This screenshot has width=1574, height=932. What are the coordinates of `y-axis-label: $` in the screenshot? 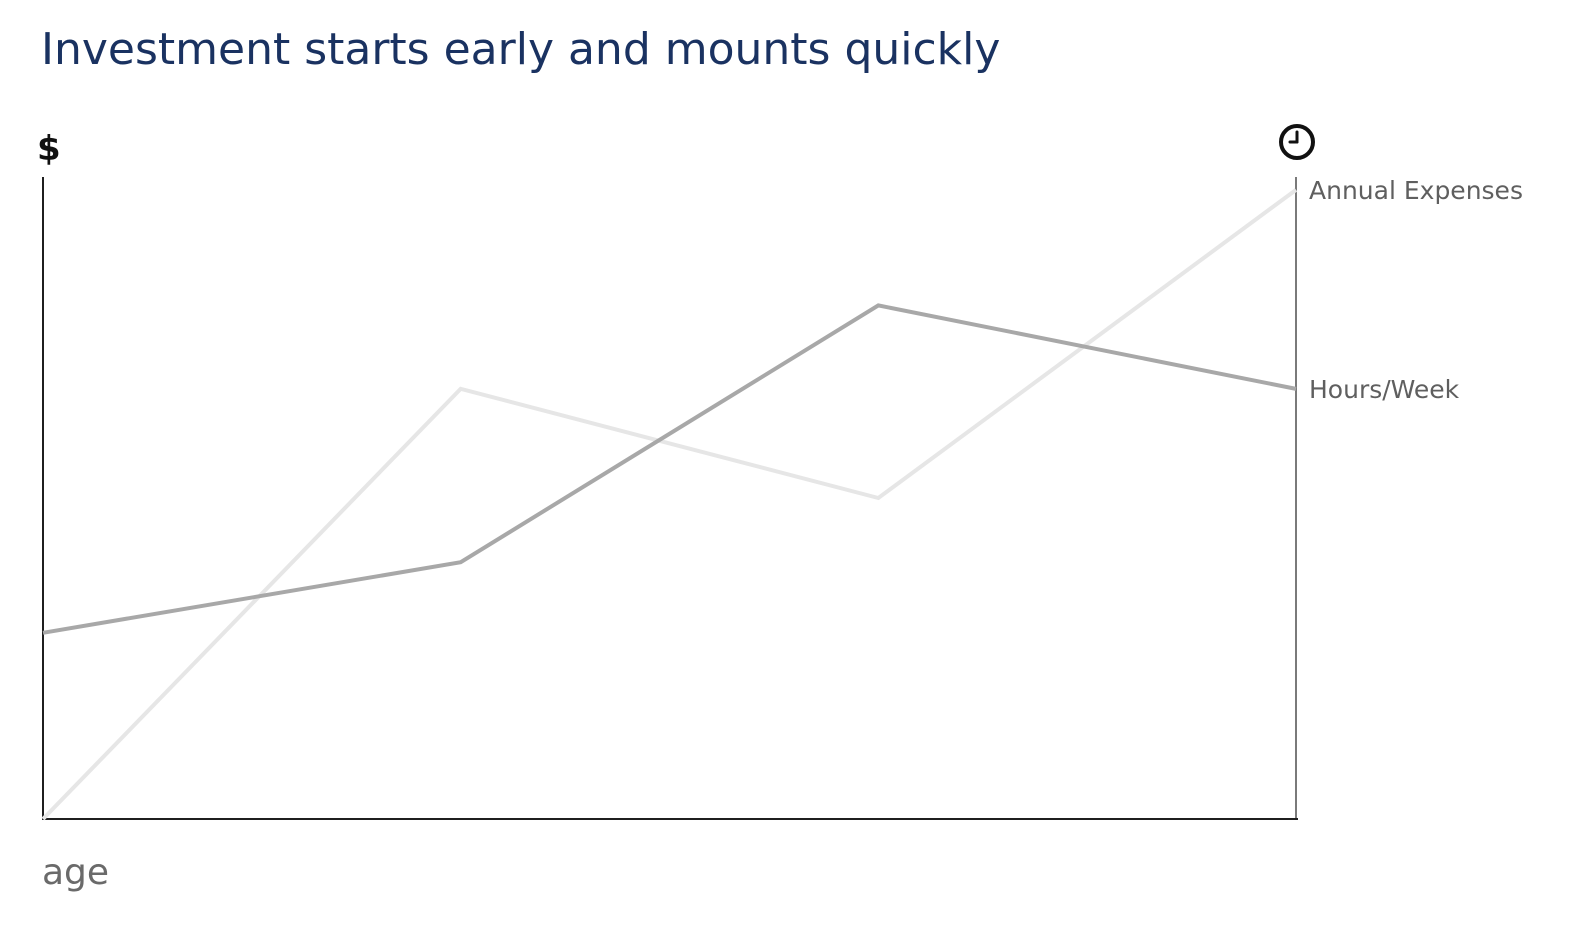 It's located at (49, 149).